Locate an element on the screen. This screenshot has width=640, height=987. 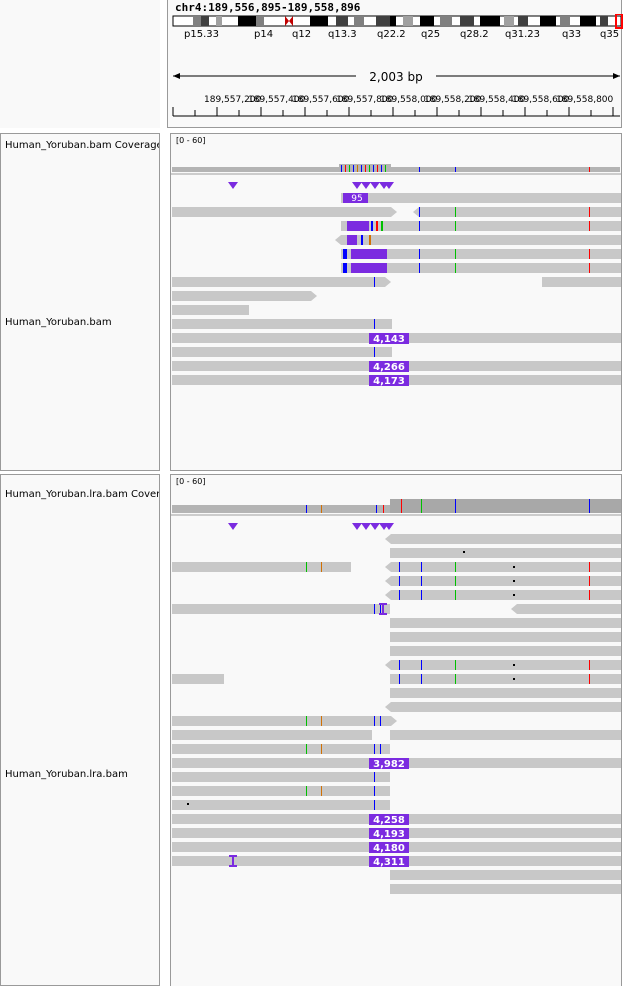
locus-label: chr4:189,556,895-189,558,896 is located at coordinates (268, 7).